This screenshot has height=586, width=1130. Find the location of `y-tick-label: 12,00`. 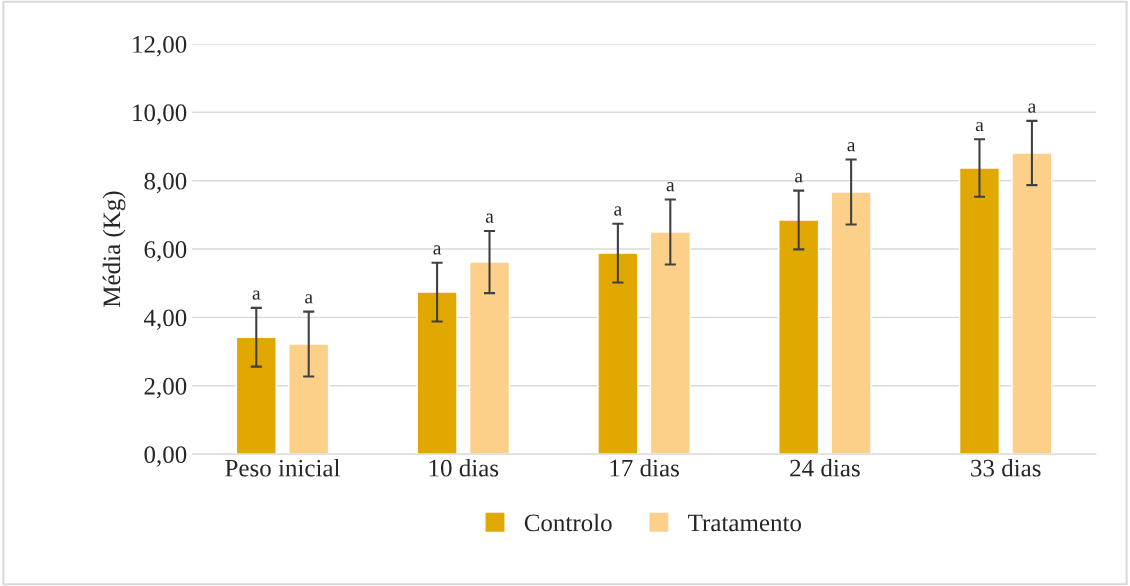

y-tick-label: 12,00 is located at coordinates (160, 46).